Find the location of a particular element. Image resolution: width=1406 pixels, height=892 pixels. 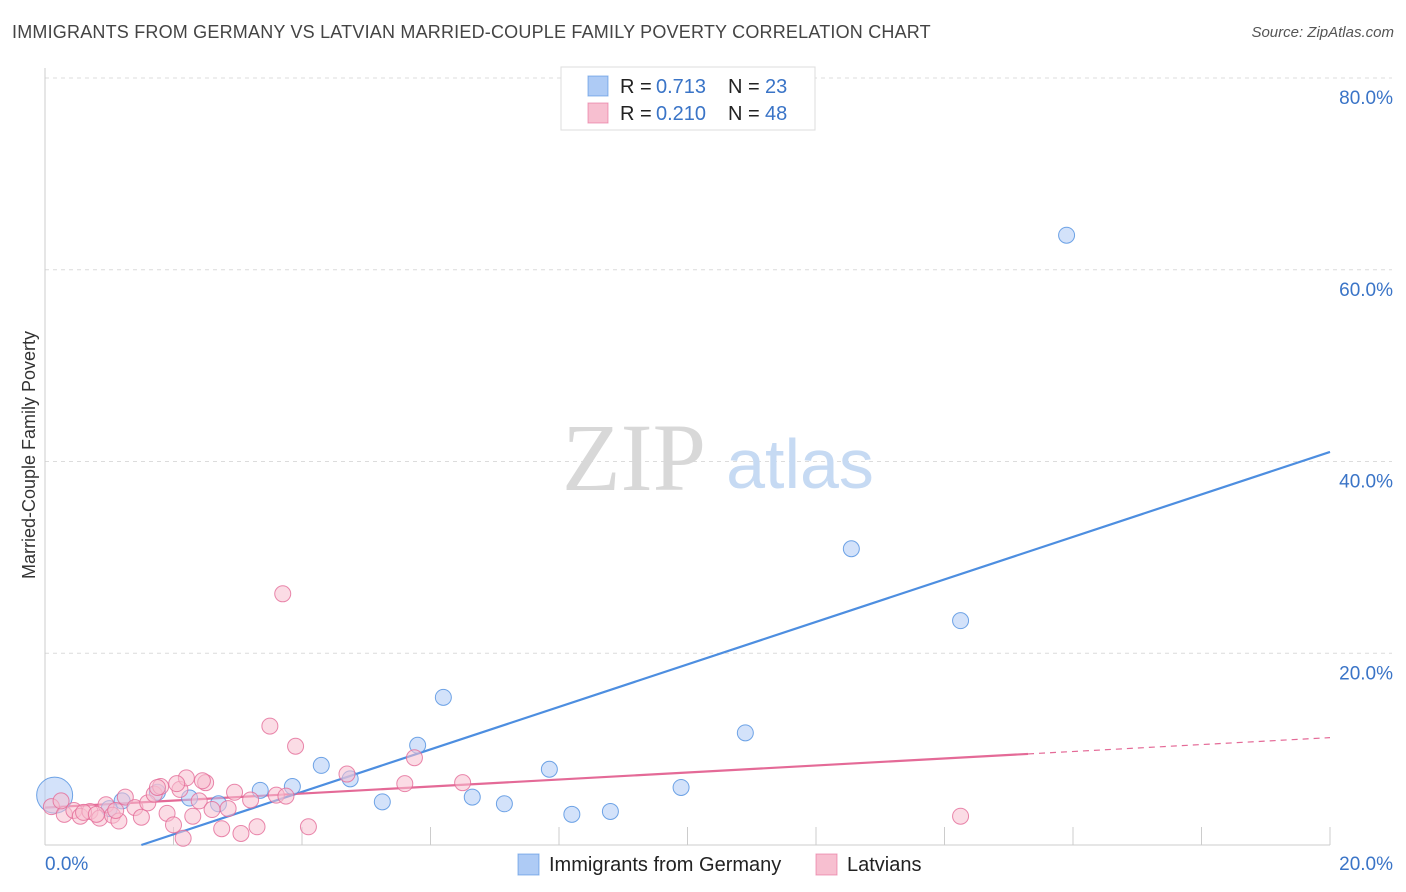

bottom-legend-label-germany: Immigrants from Germany is located at coordinates (665, 865).